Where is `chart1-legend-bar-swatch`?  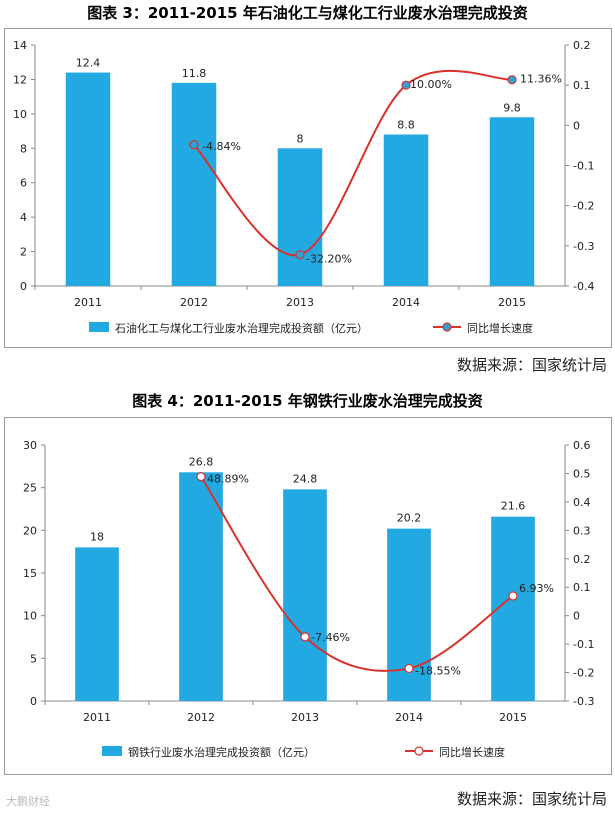
chart1-legend-bar-swatch is located at coordinates (99, 327).